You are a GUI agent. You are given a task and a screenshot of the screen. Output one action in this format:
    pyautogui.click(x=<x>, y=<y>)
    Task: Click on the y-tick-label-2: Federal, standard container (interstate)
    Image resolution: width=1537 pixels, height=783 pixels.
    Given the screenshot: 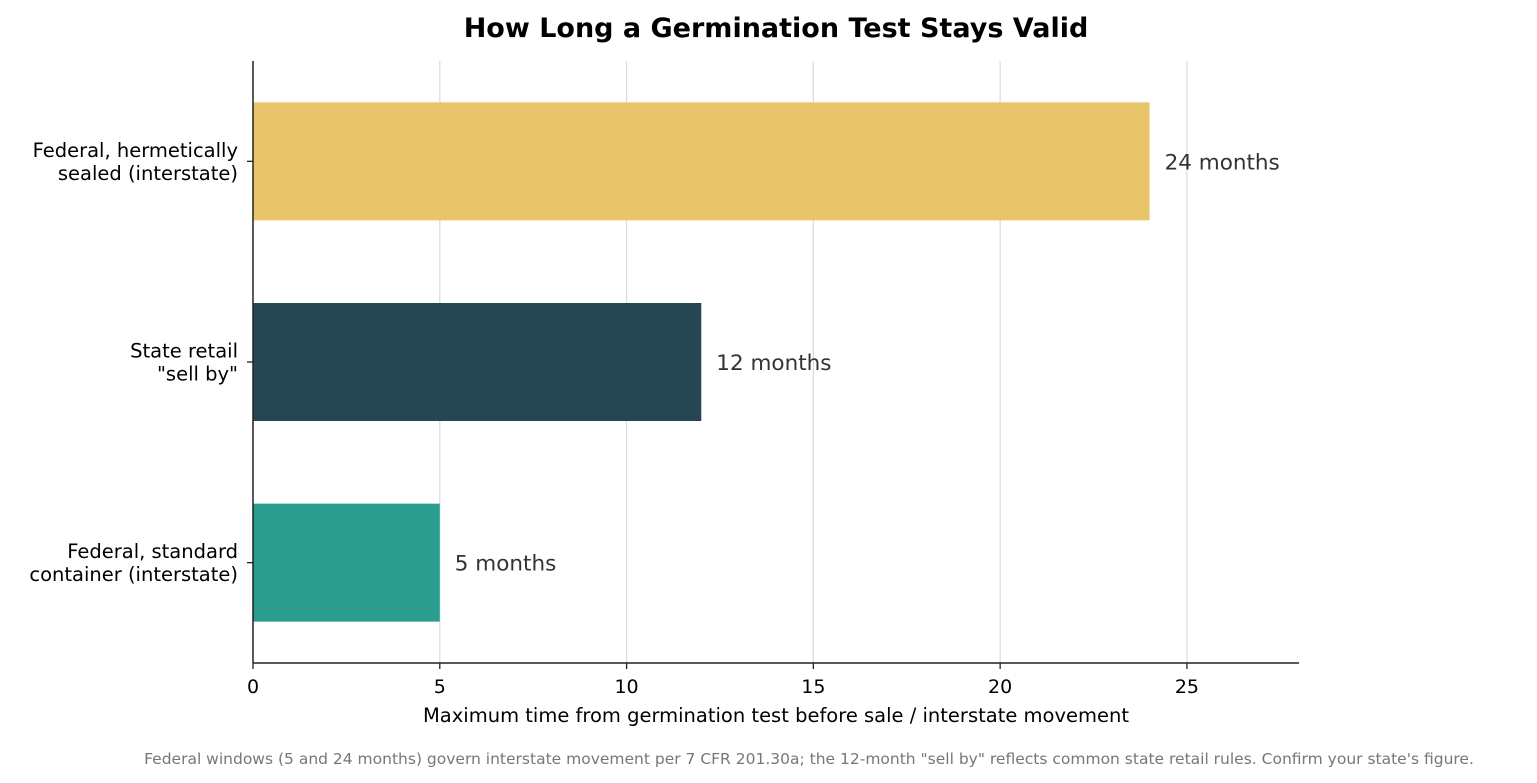 What is the action you would take?
    pyautogui.click(x=133, y=563)
    